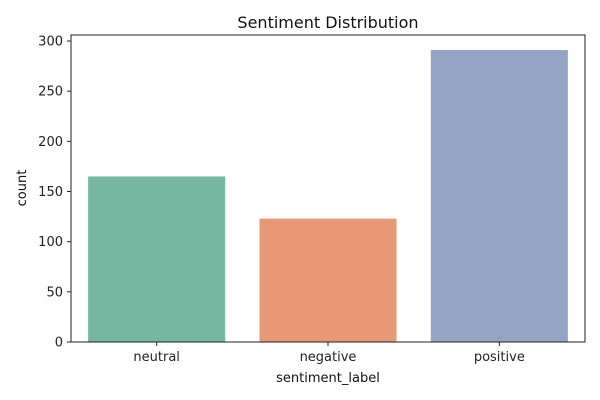  Describe the element at coordinates (50, 192) in the screenshot. I see `y-tick-label-150: 150` at that location.